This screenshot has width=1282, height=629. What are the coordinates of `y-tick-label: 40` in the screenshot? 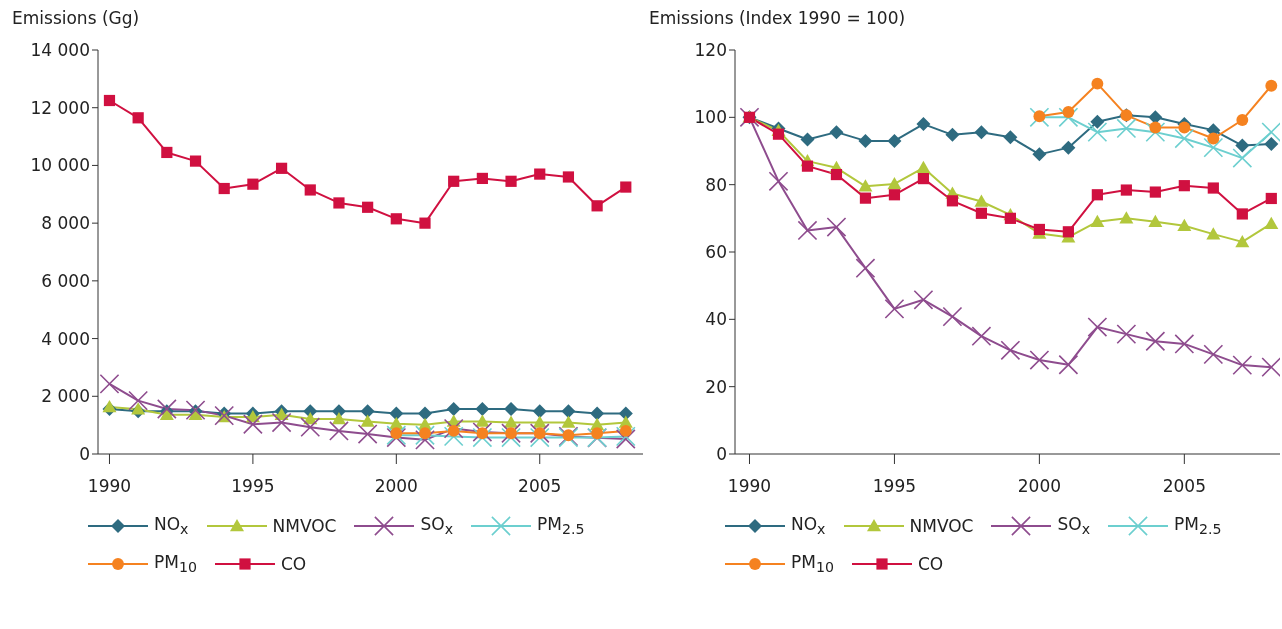 It's located at (716, 319).